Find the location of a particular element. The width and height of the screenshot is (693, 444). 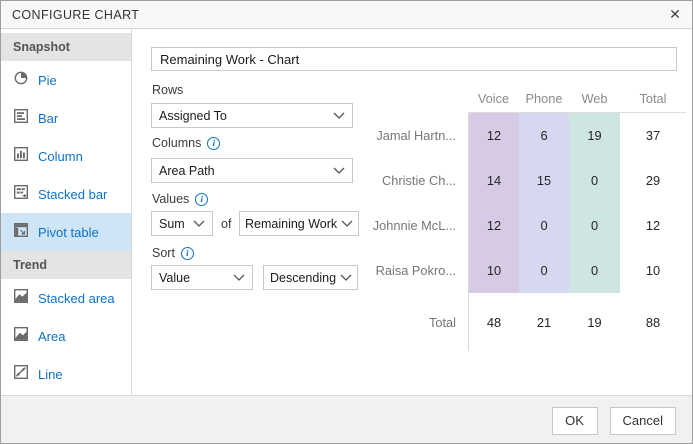

pivot-column-header: Voice is located at coordinates (493, 99).